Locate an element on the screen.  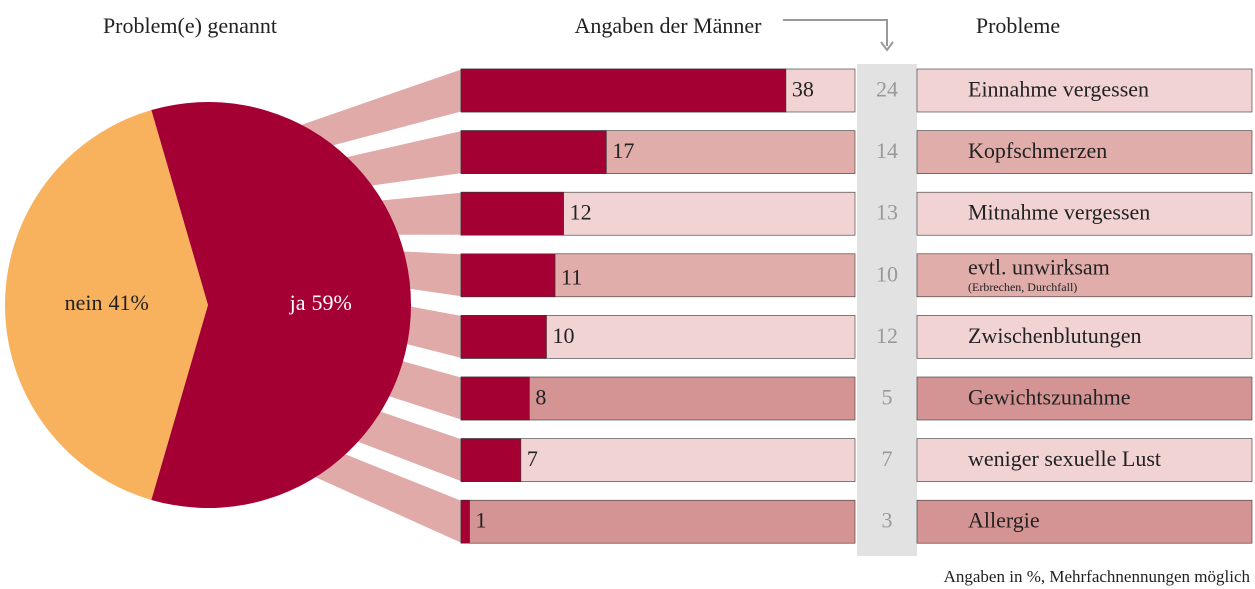
men-value: 13 is located at coordinates (887, 212).